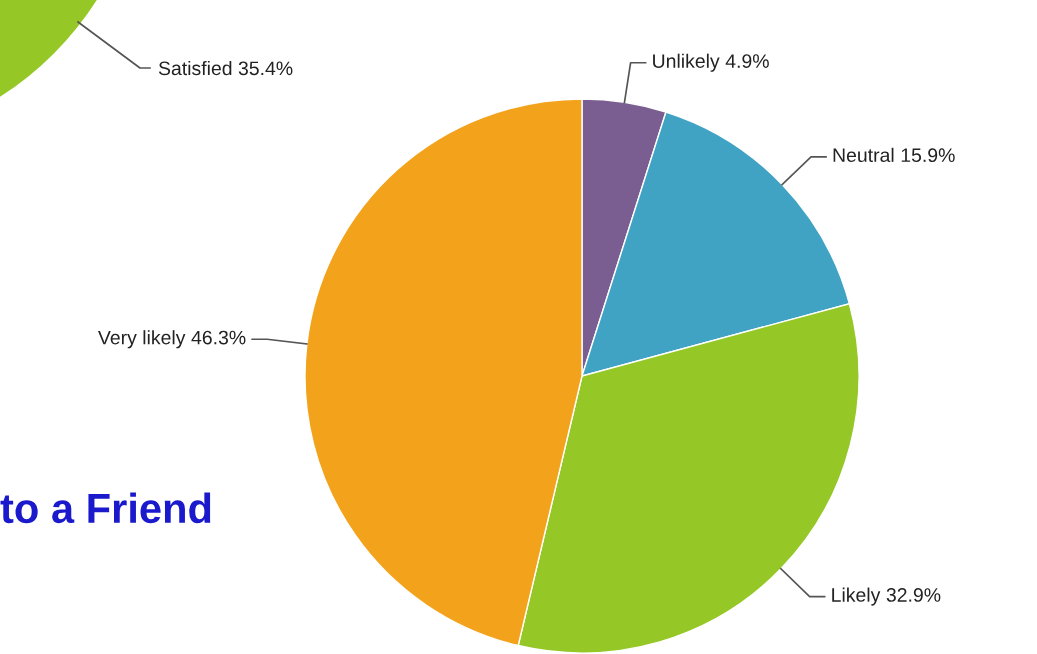 This screenshot has height=654, width=1037. Describe the element at coordinates (913, 595) in the screenshot. I see `data-label: 32.9%` at that location.